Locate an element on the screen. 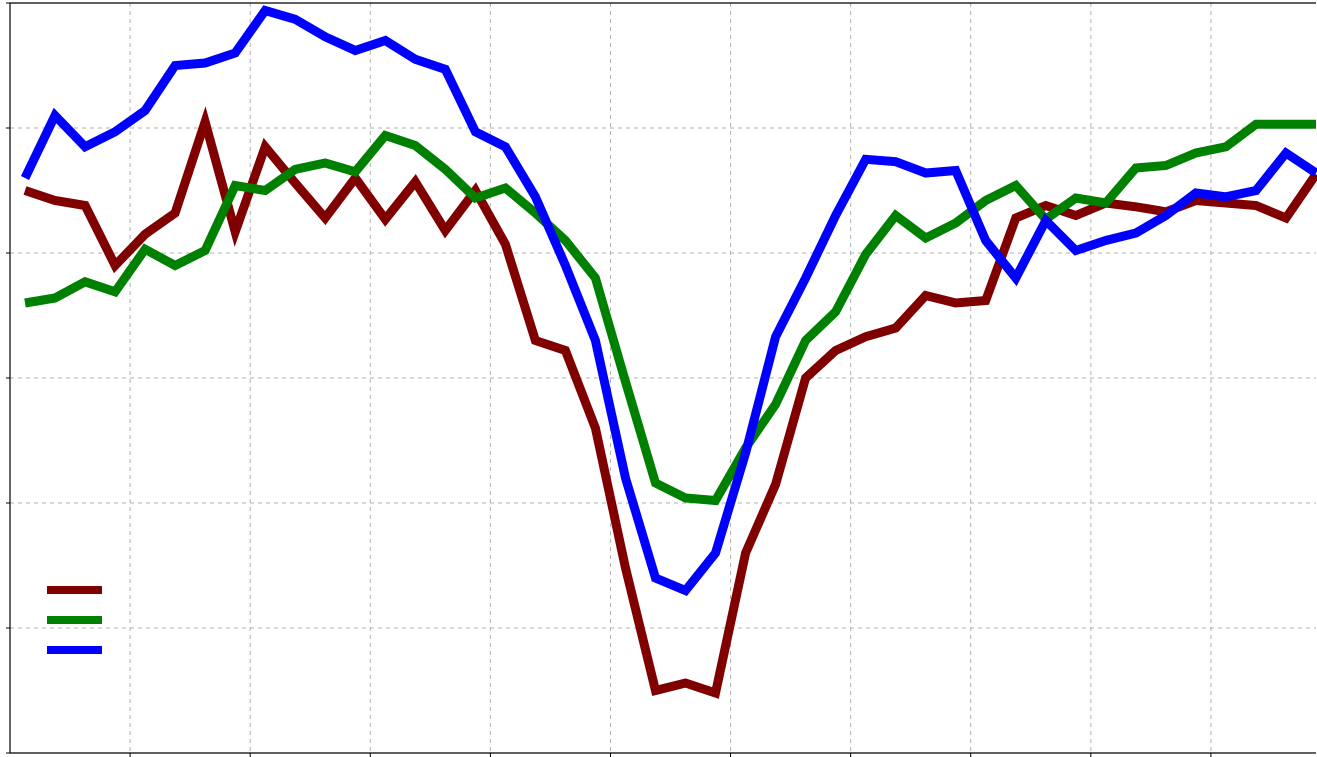 The width and height of the screenshot is (1317, 757). legend is located at coordinates (74, 620).